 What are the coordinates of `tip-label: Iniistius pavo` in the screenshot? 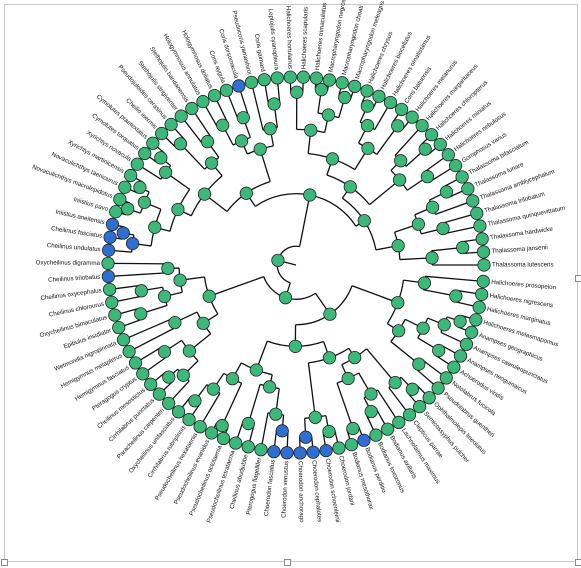 It's located at (91, 204).